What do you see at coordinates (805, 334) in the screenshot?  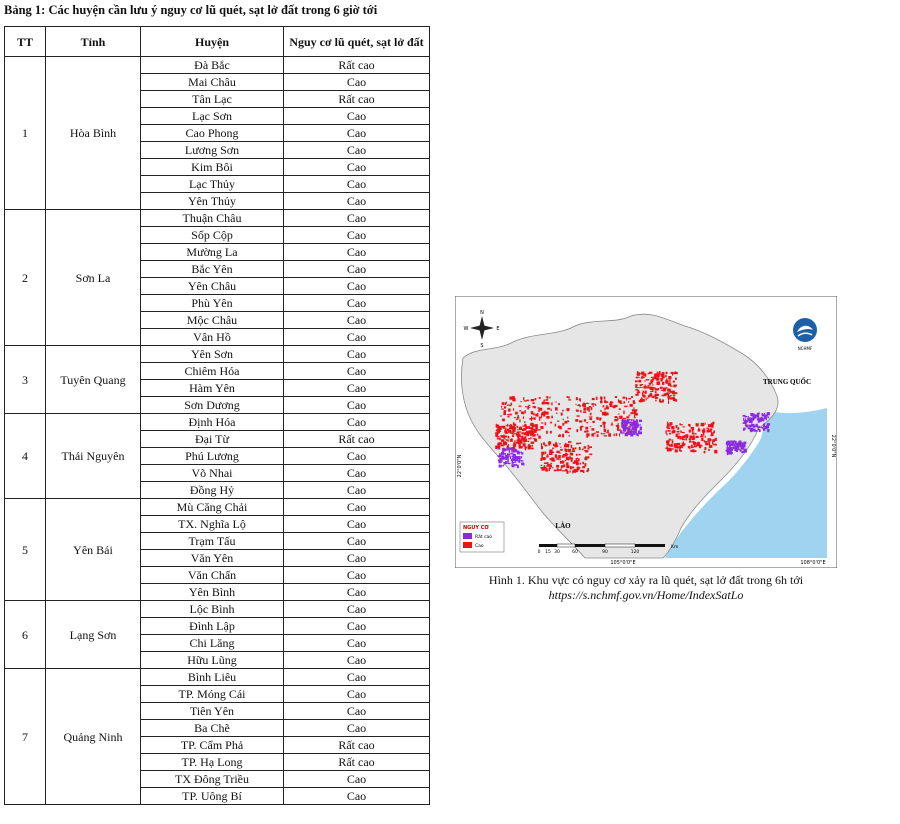 I see `nchmf-logo-icon: NCHMF` at bounding box center [805, 334].